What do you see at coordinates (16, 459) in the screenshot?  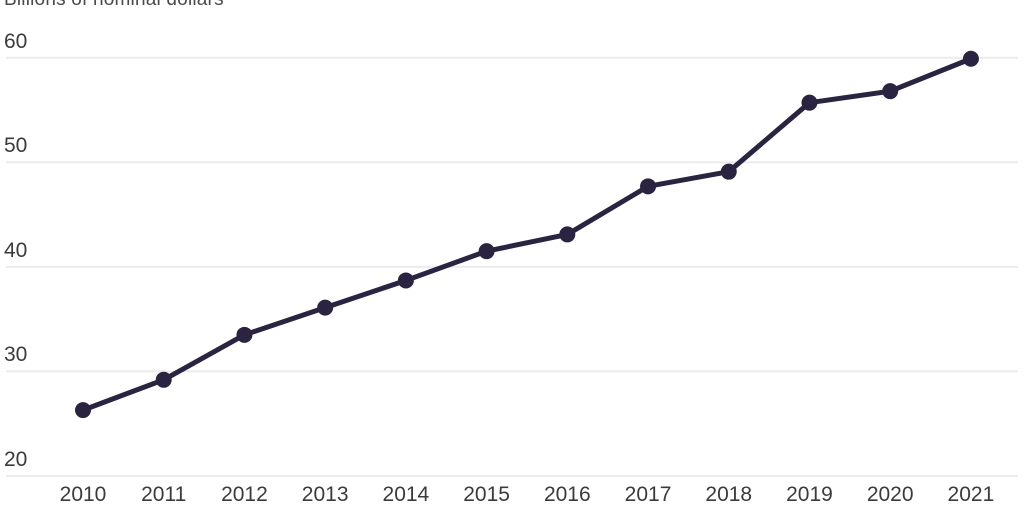 I see `y-tick-label-20: 20` at bounding box center [16, 459].